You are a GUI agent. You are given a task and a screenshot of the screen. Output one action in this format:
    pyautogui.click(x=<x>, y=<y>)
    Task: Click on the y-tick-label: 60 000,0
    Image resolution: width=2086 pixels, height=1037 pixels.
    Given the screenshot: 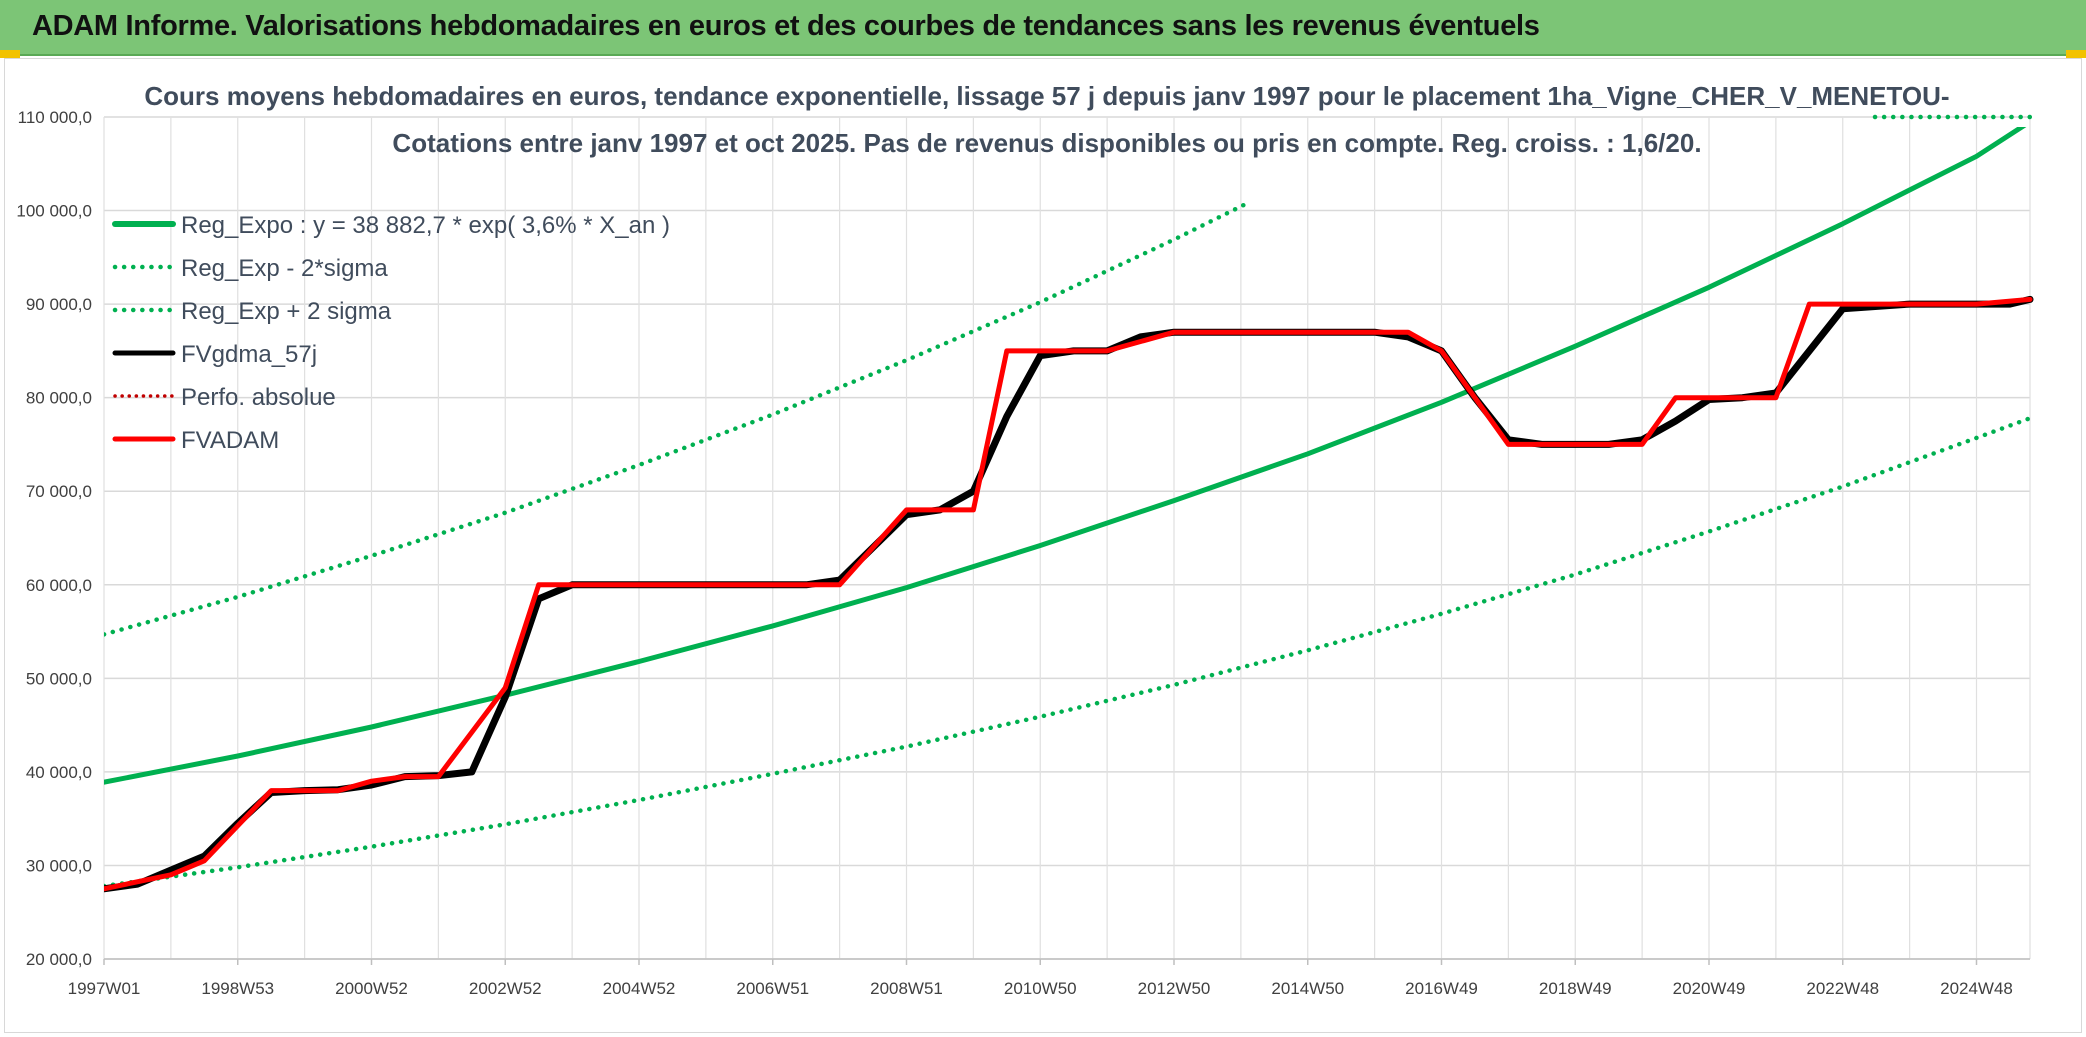 What is the action you would take?
    pyautogui.click(x=59, y=585)
    